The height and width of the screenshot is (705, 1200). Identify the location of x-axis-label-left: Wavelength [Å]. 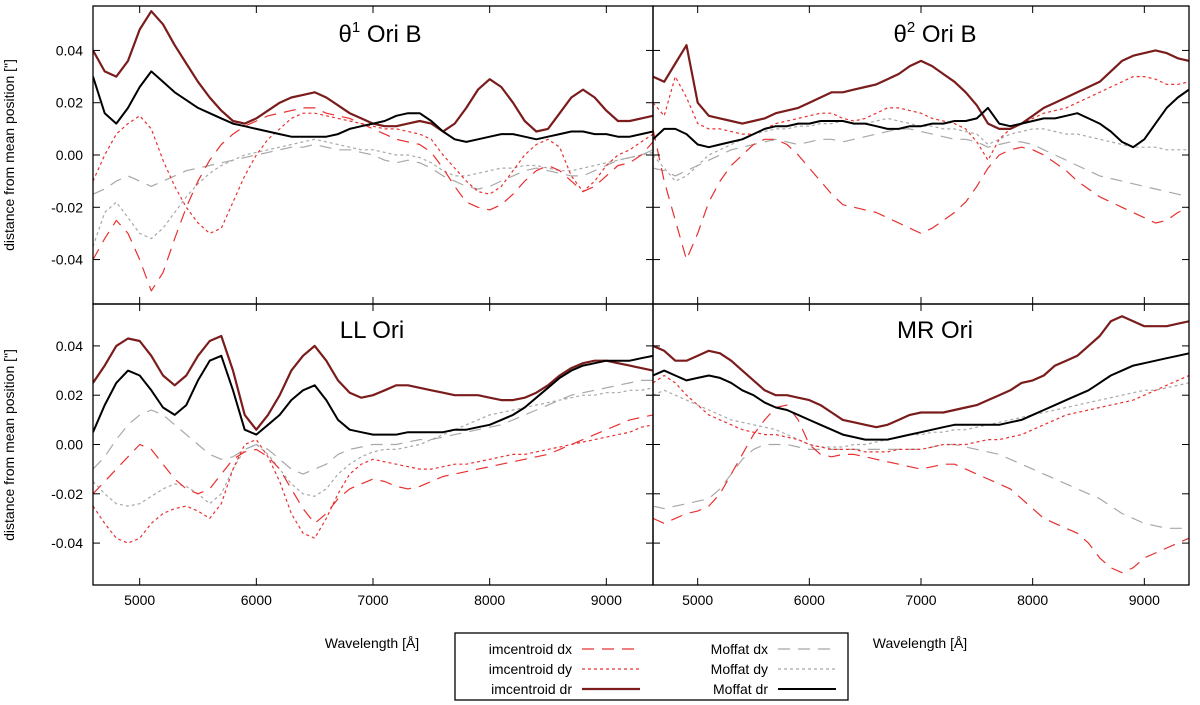
(372, 643).